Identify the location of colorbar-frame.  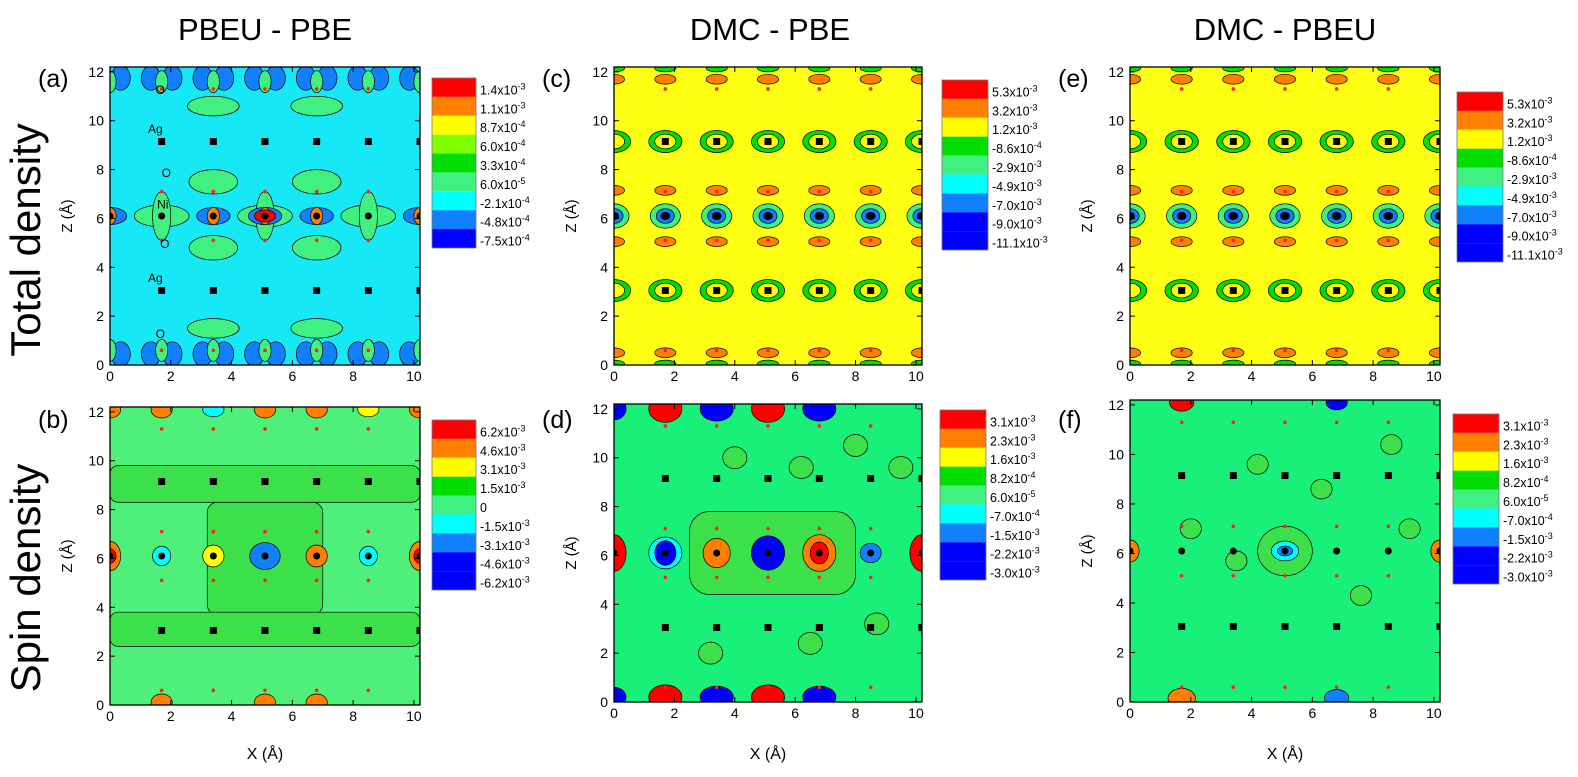
(454, 505).